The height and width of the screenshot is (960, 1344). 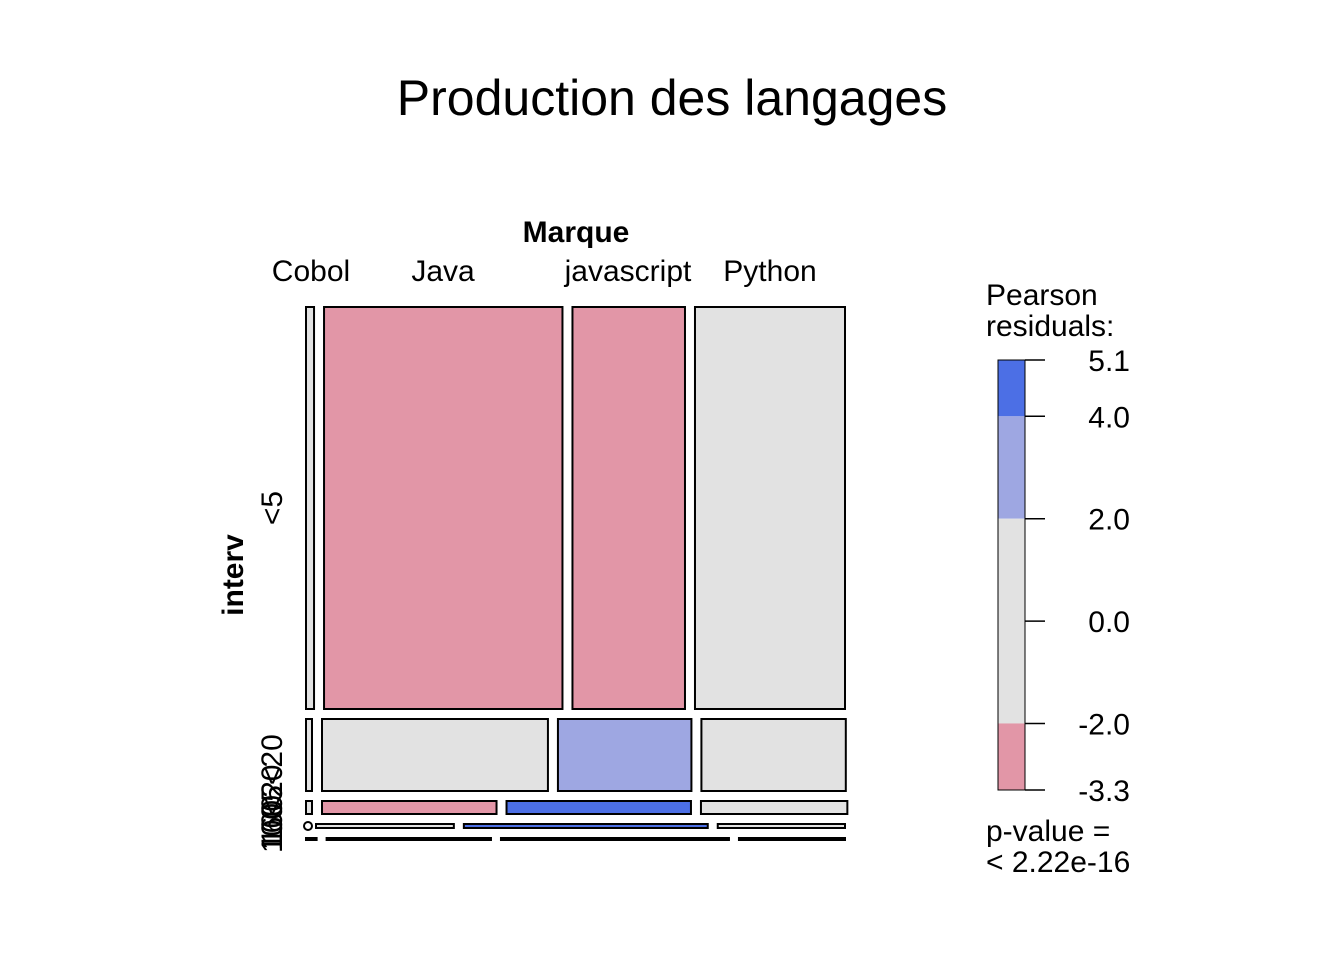 I want to click on legend-tick-label: -2.0, so click(x=1104, y=724).